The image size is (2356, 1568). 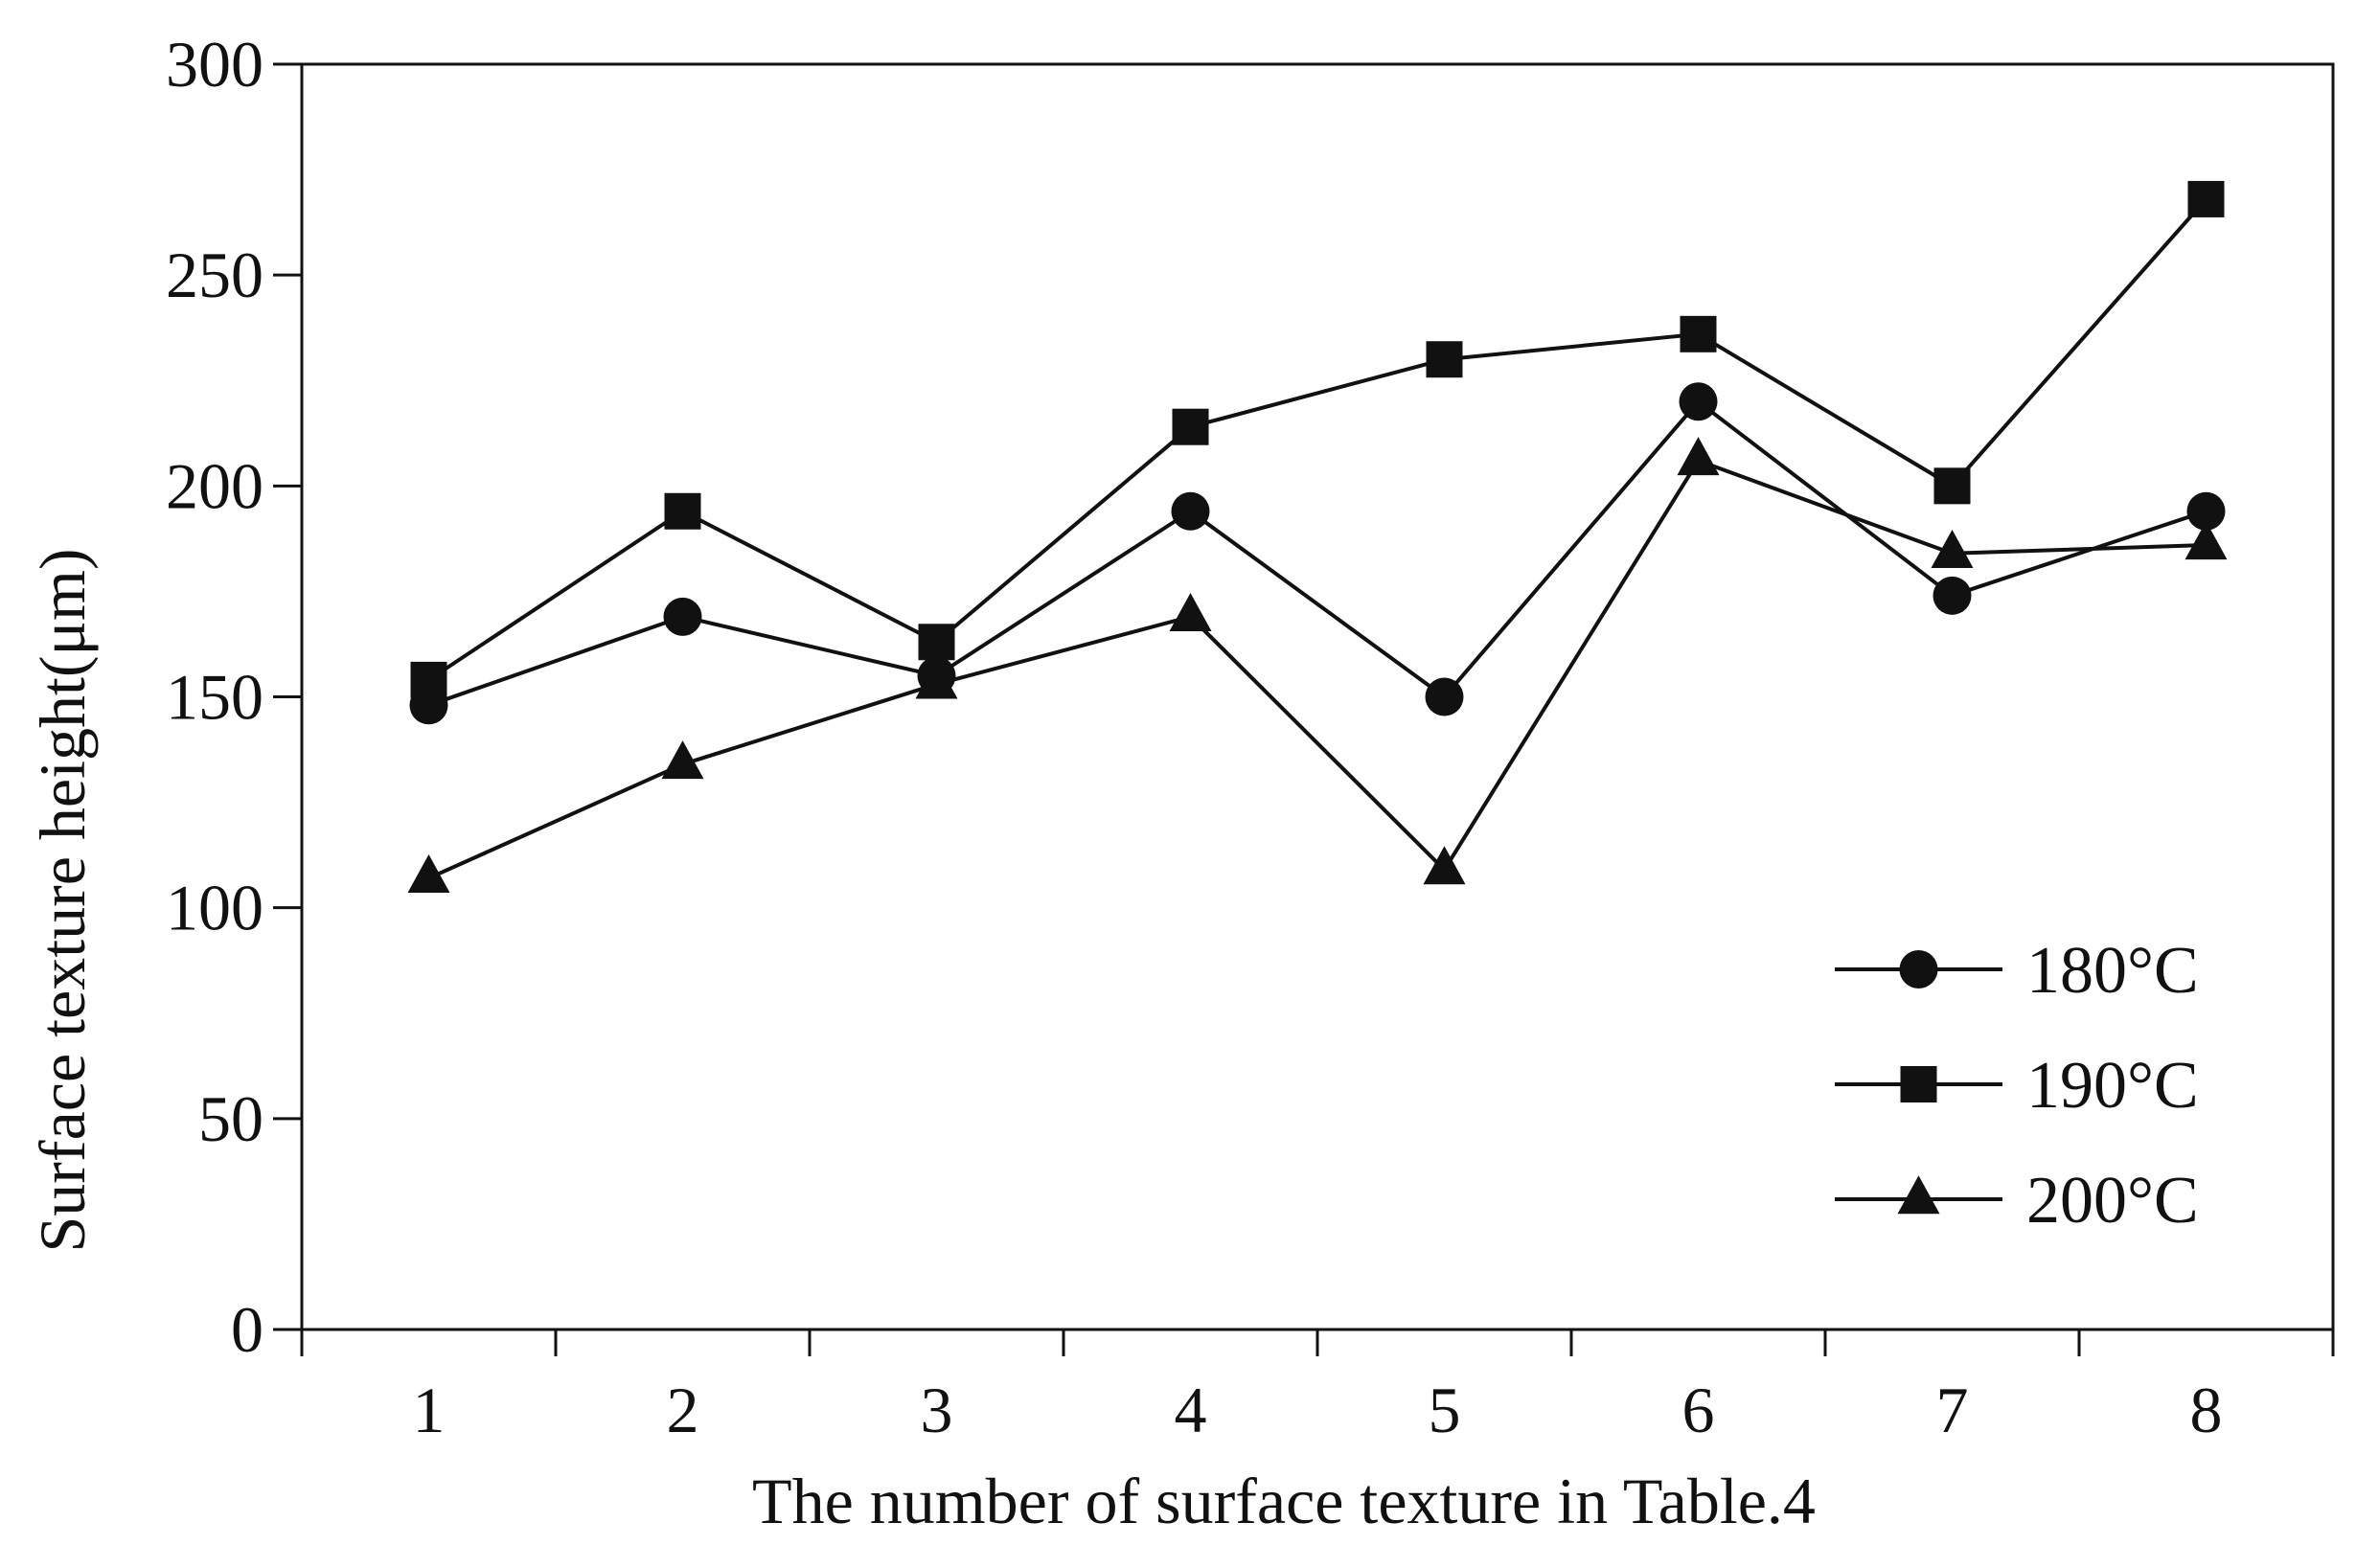 I want to click on y-axis-title: Surface texture height(μm), so click(x=62, y=900).